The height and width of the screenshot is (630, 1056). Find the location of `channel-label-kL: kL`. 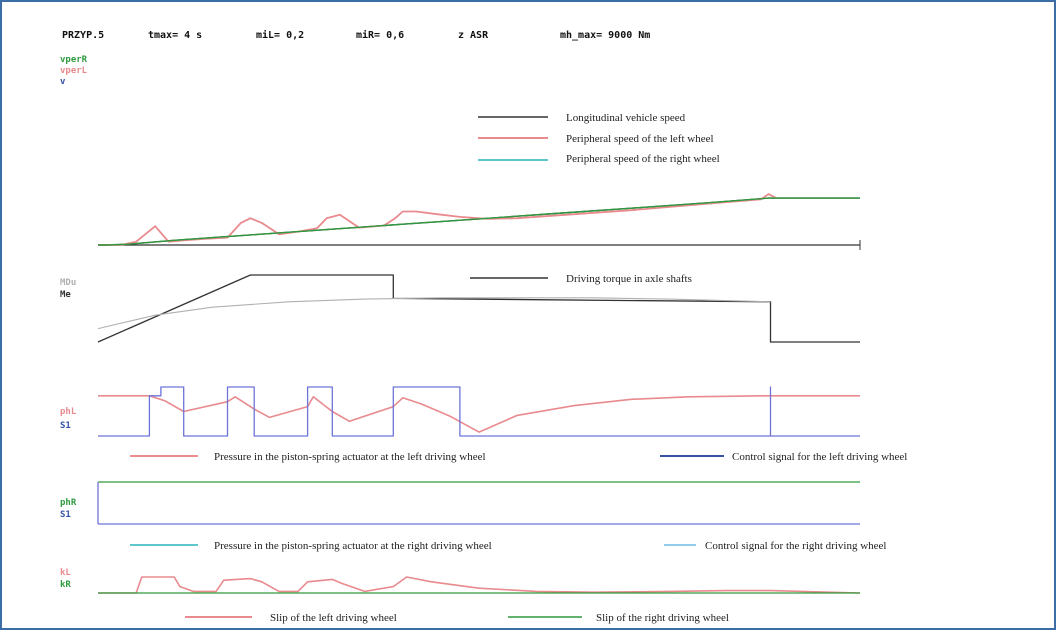

channel-label-kL: kL is located at coordinates (65, 573).